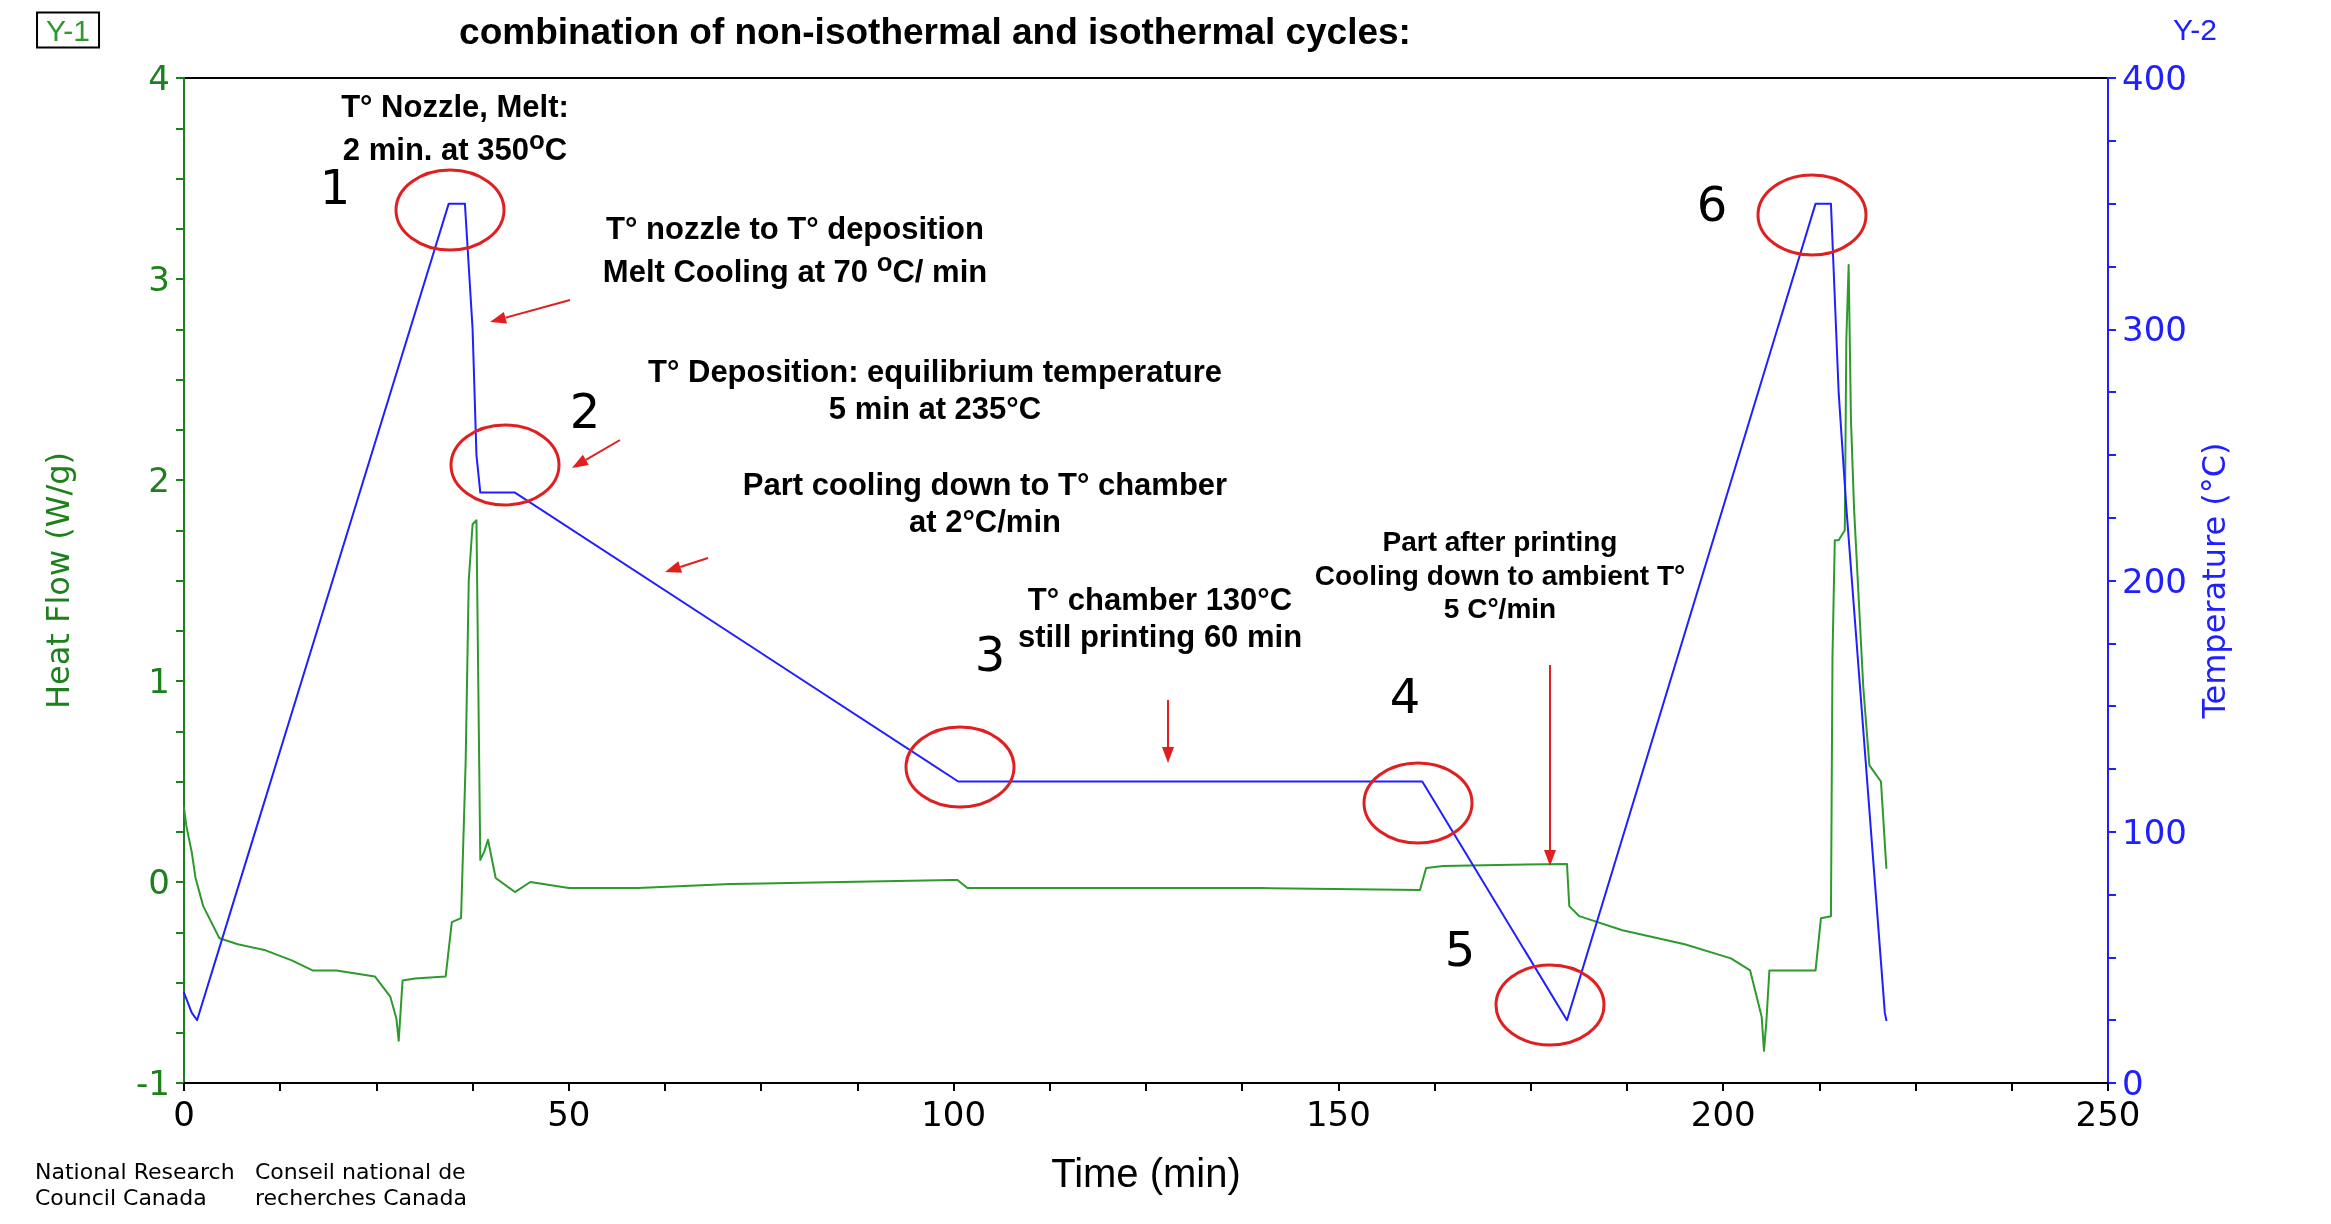  Describe the element at coordinates (935, 390) in the screenshot. I see `annotation: T° Deposition: equilibrium temperature 5 min at 235°C` at that location.